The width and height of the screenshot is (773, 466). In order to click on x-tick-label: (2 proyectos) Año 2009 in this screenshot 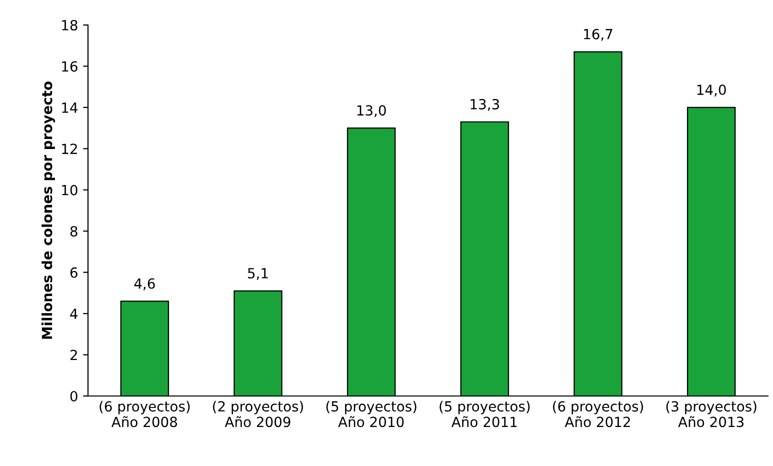, I will do `click(258, 414)`.